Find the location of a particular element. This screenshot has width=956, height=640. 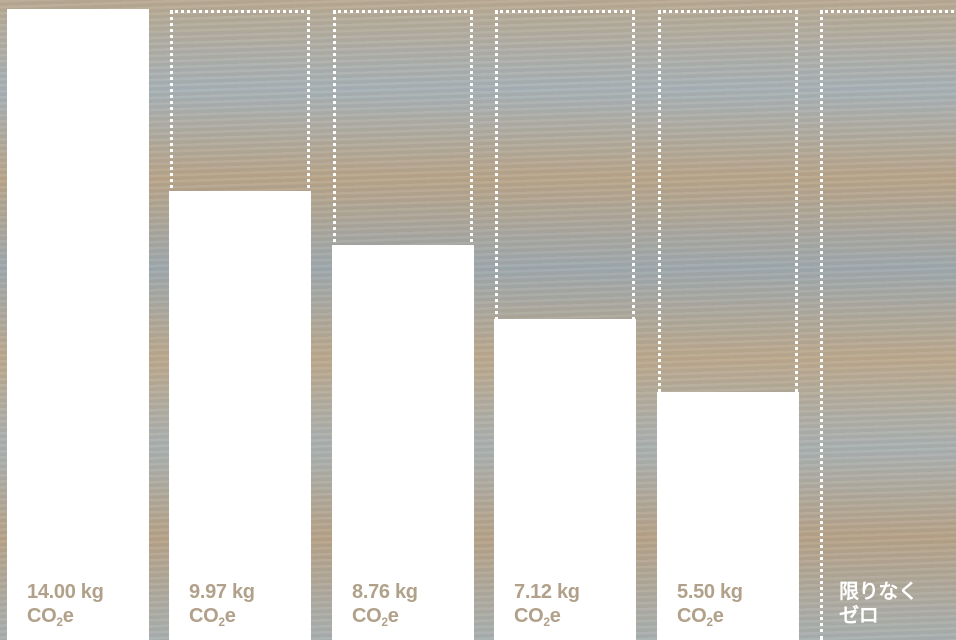

bar-label: 9.97 kg CO2e is located at coordinates (254, 604).